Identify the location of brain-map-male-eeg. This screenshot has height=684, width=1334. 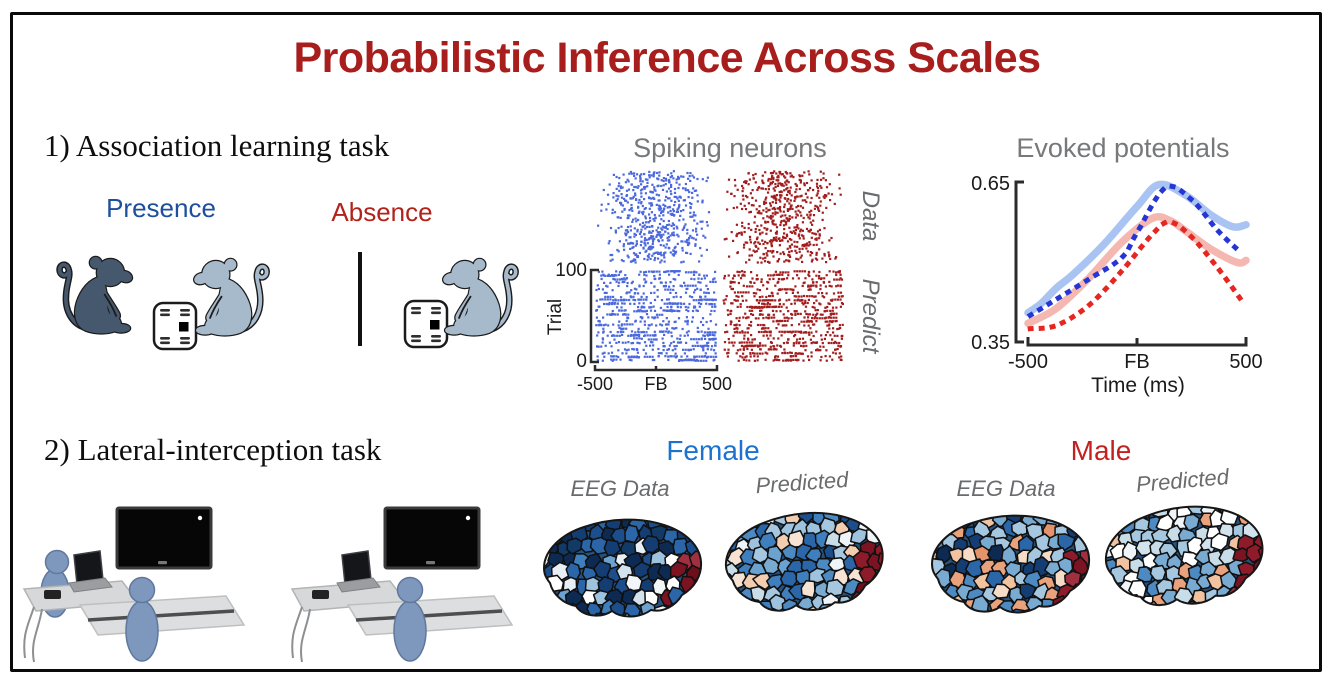
(1010, 564).